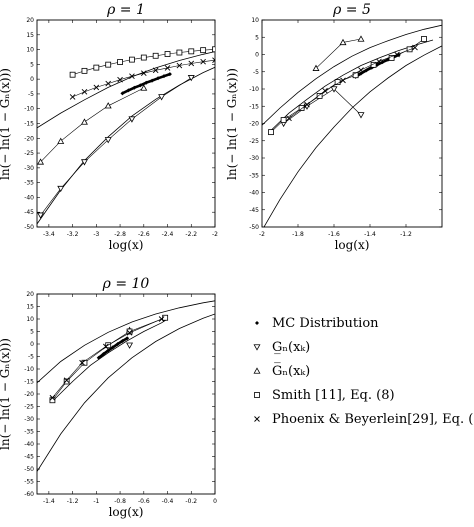 The width and height of the screenshot is (474, 527). What do you see at coordinates (257, 419) in the screenshot?
I see `legend-marker-cross` at bounding box center [257, 419].